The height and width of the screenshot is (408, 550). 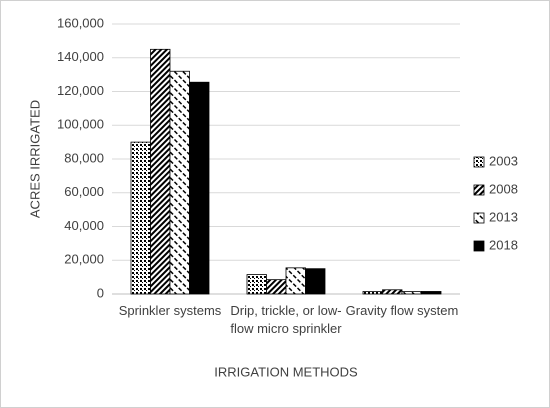 I want to click on x-axis-title: IRRIGATION METHODS, so click(x=286, y=371).